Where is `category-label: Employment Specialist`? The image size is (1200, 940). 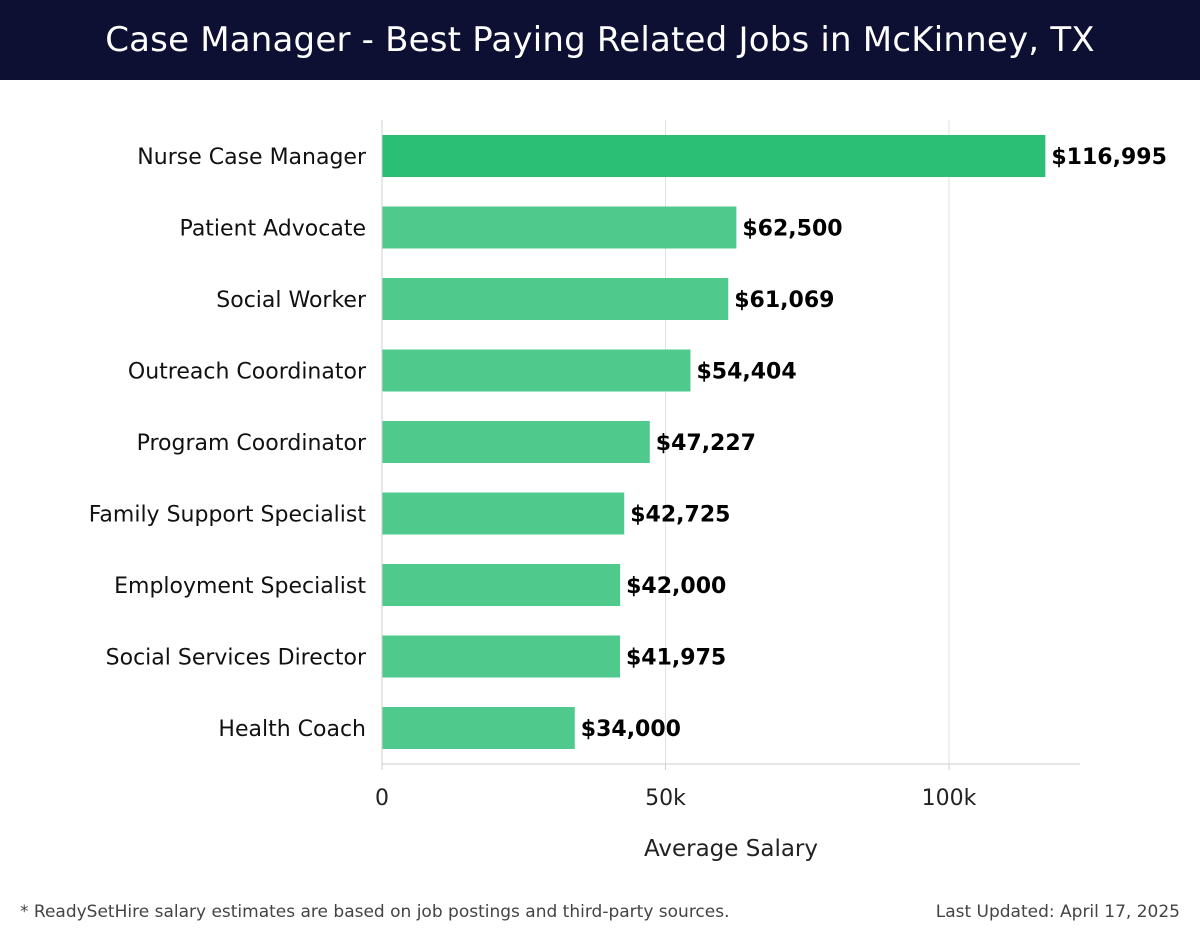 category-label: Employment Specialist is located at coordinates (240, 586).